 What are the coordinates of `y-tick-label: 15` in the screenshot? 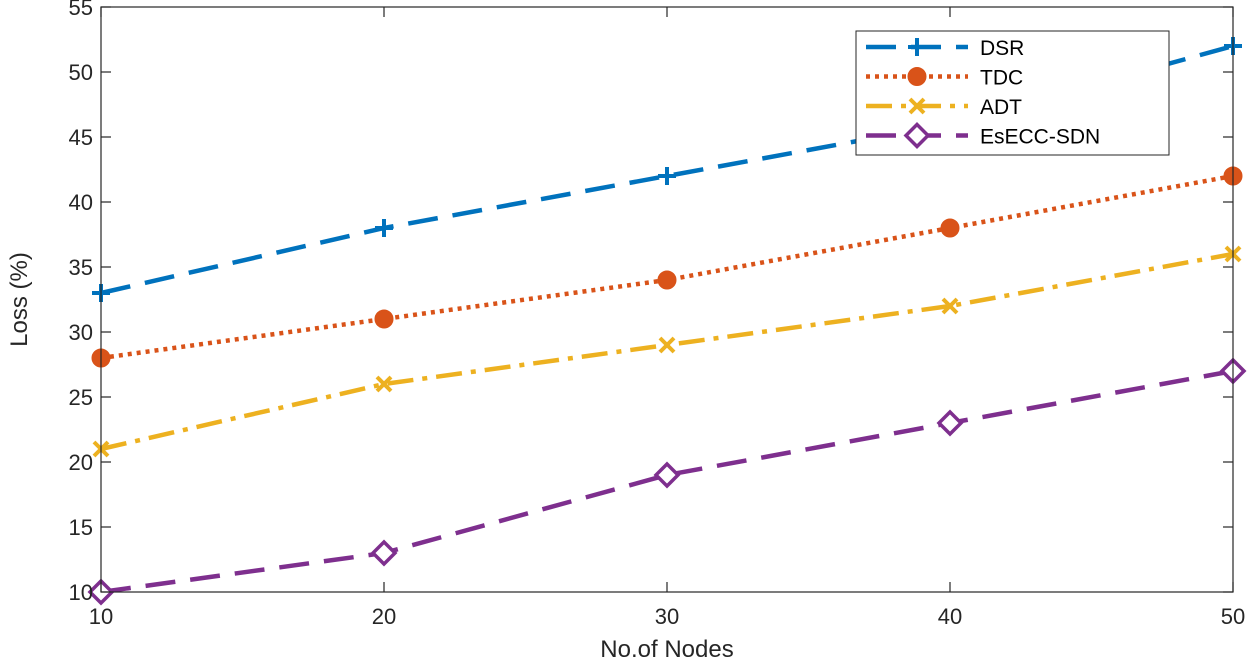 It's located at (81, 527).